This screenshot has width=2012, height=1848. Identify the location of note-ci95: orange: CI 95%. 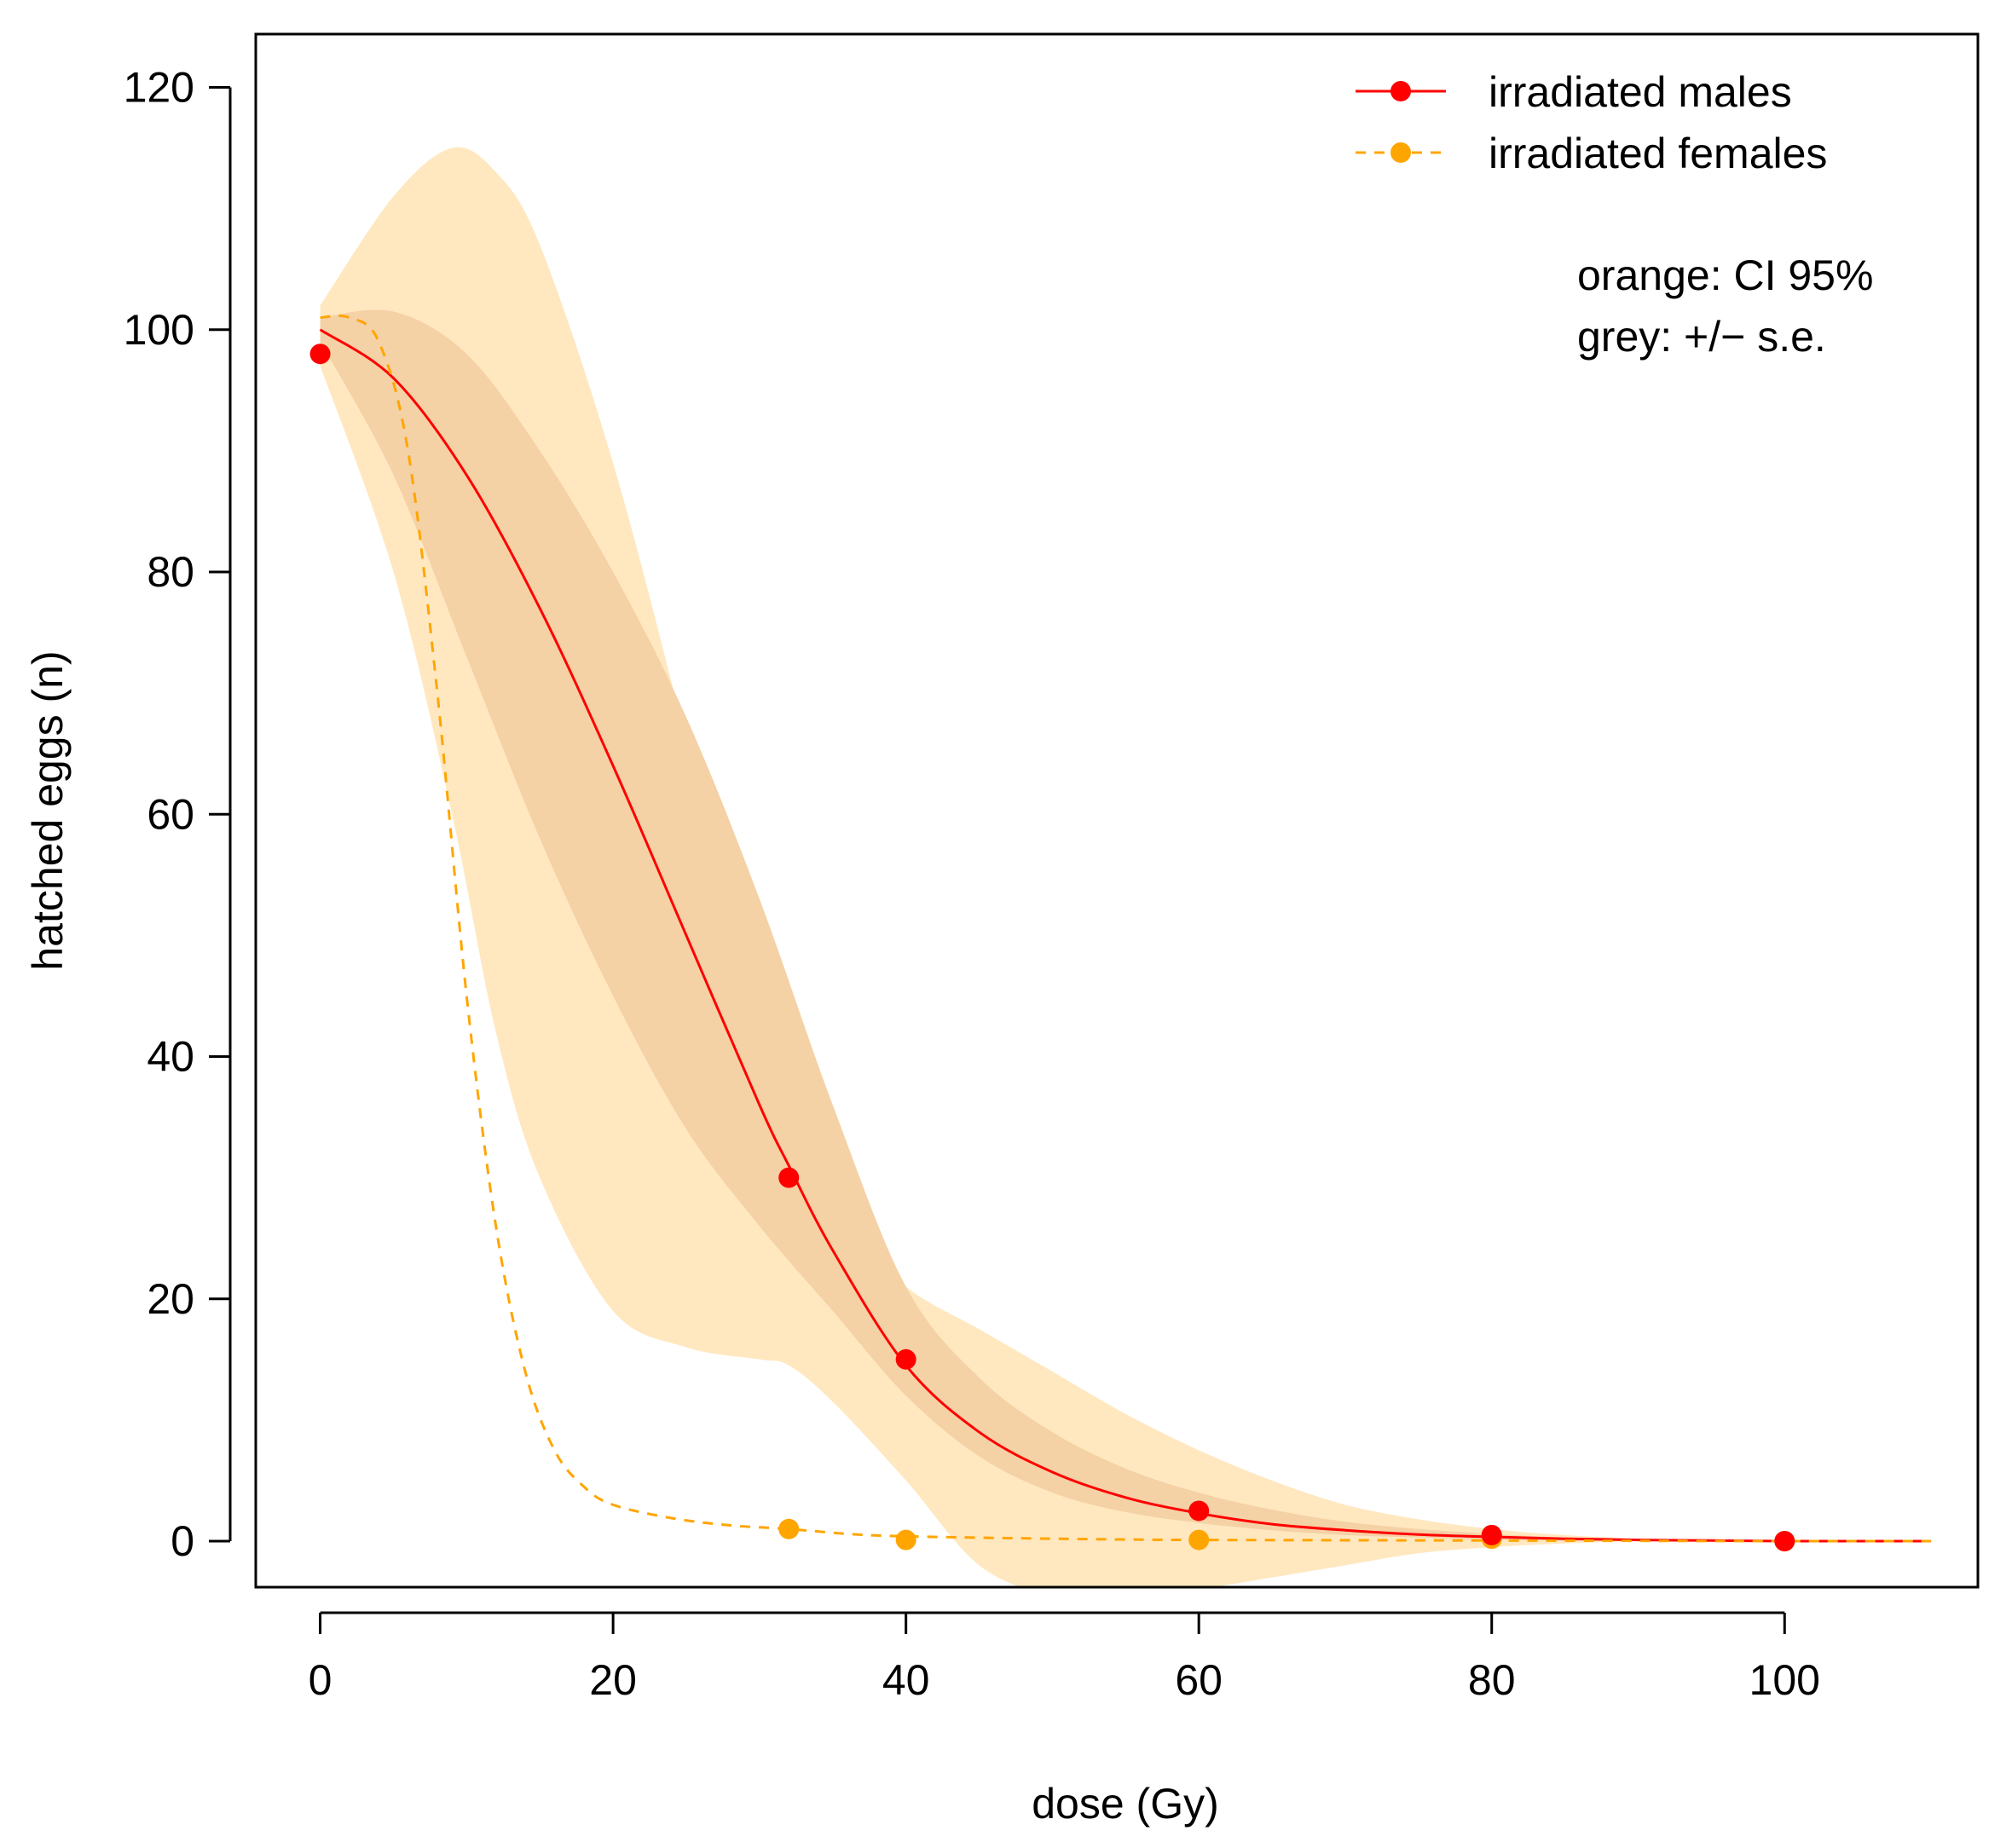
(1725, 275).